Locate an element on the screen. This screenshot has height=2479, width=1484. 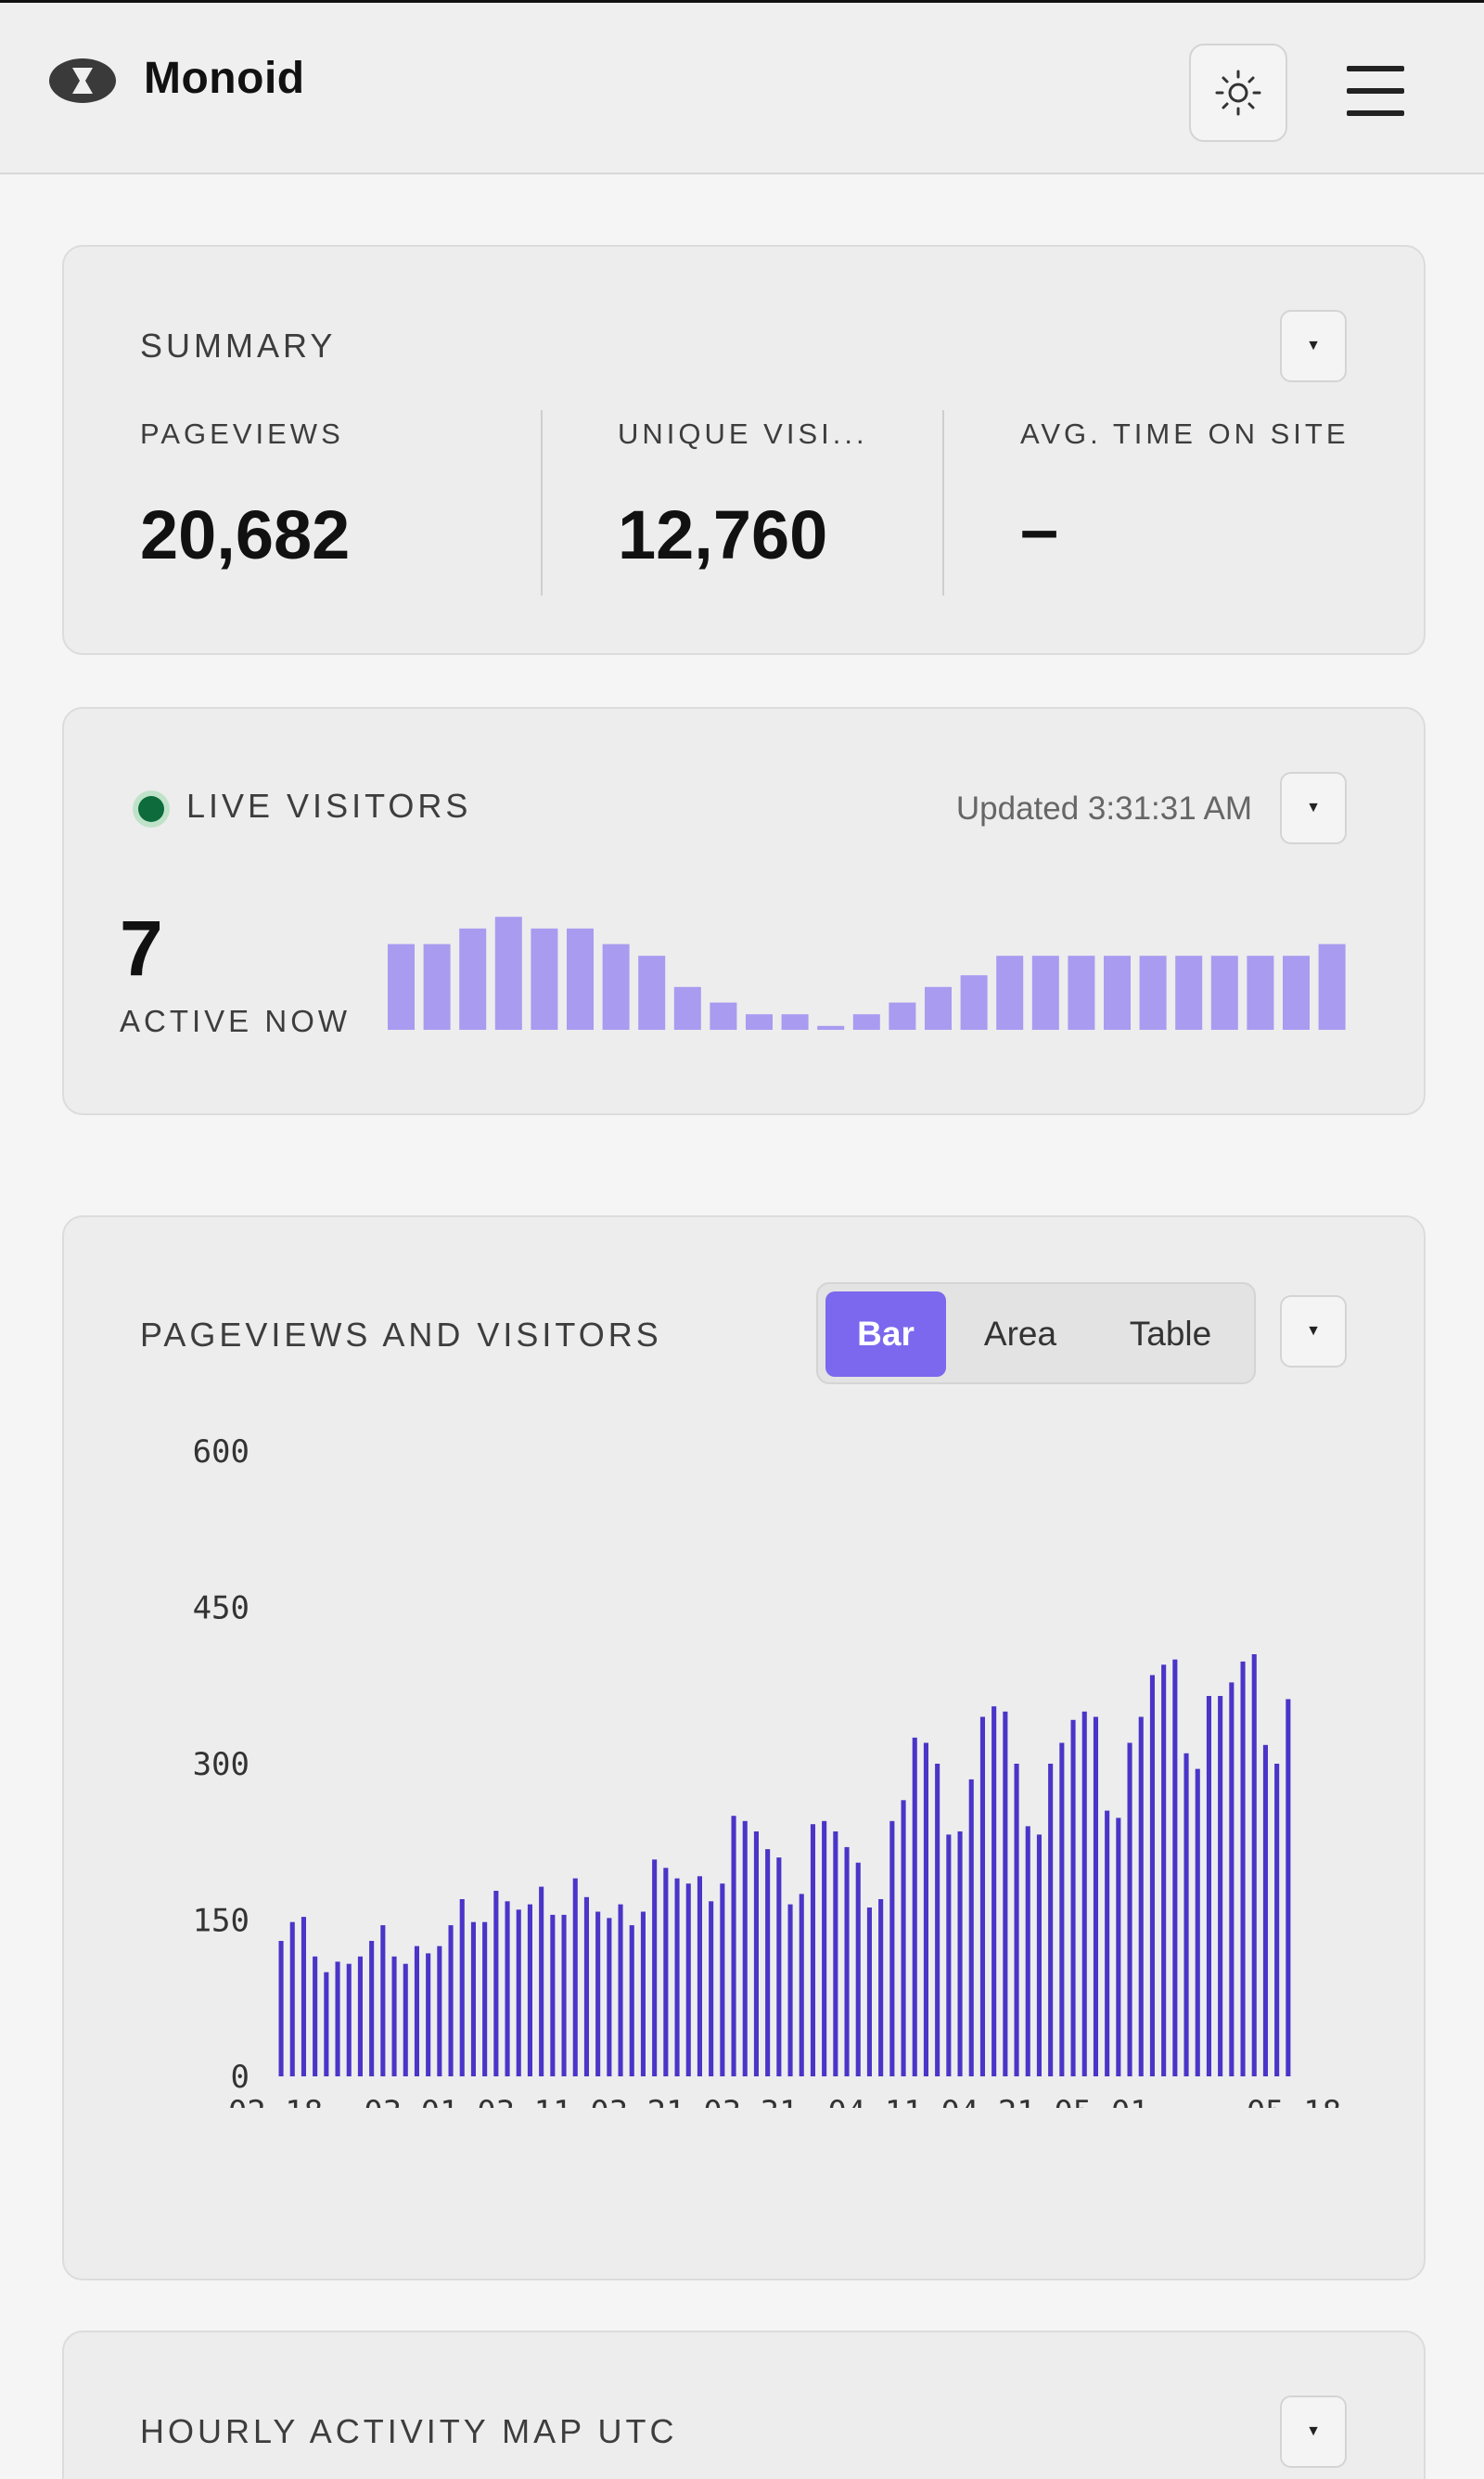
brand-name: Monoid is located at coordinates (224, 78).